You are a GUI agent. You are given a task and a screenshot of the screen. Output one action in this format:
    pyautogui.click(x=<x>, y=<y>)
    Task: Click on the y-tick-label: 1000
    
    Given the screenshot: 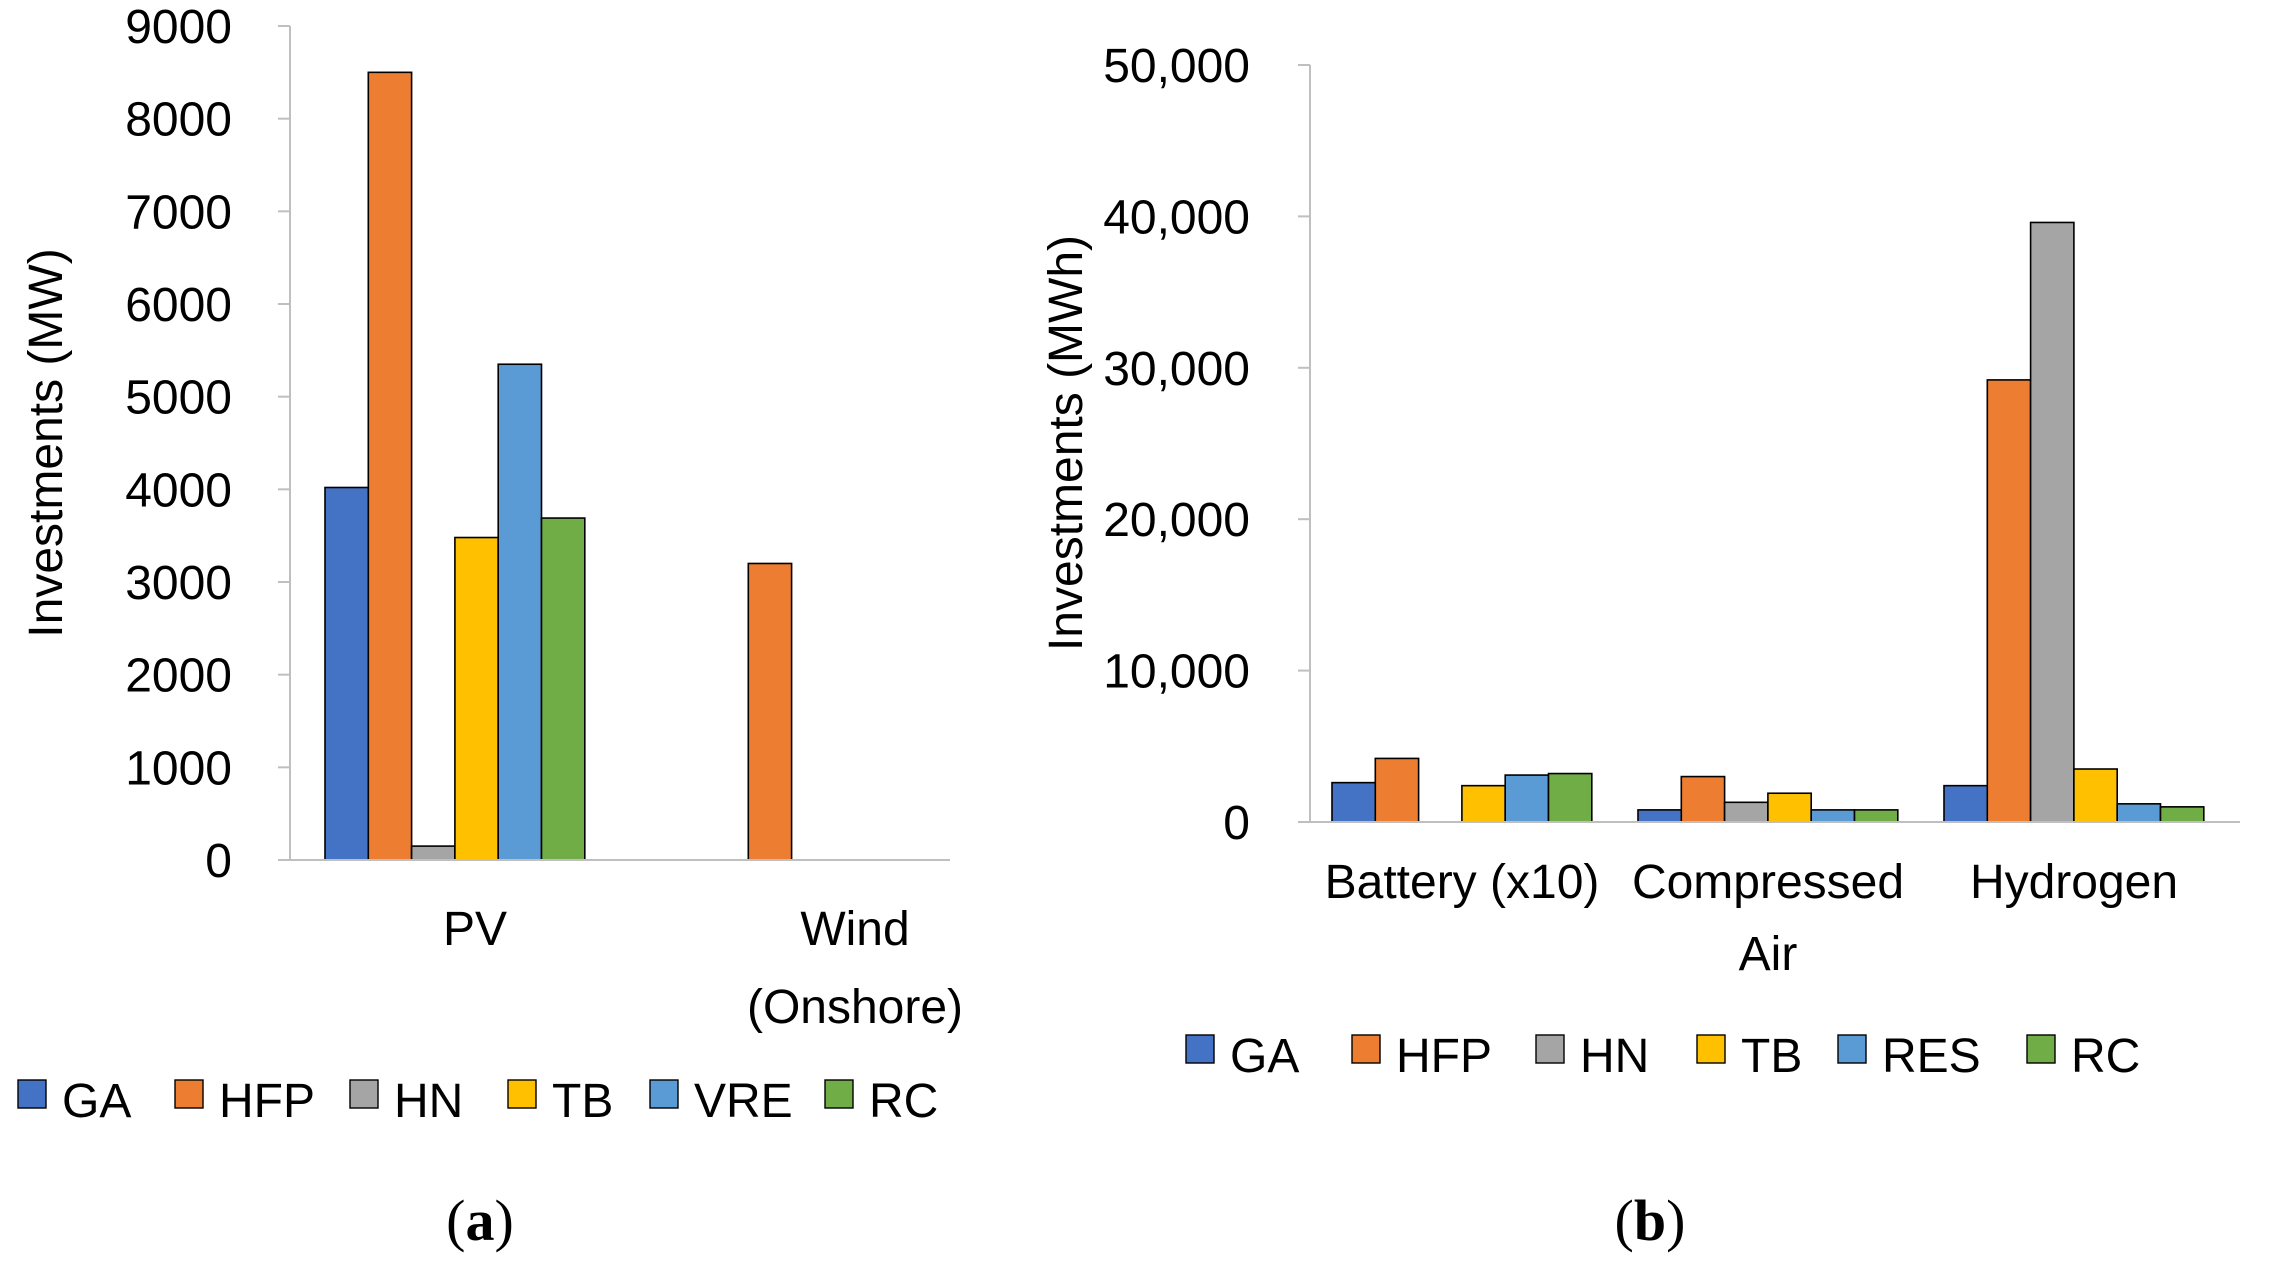 What is the action you would take?
    pyautogui.click(x=178, y=768)
    